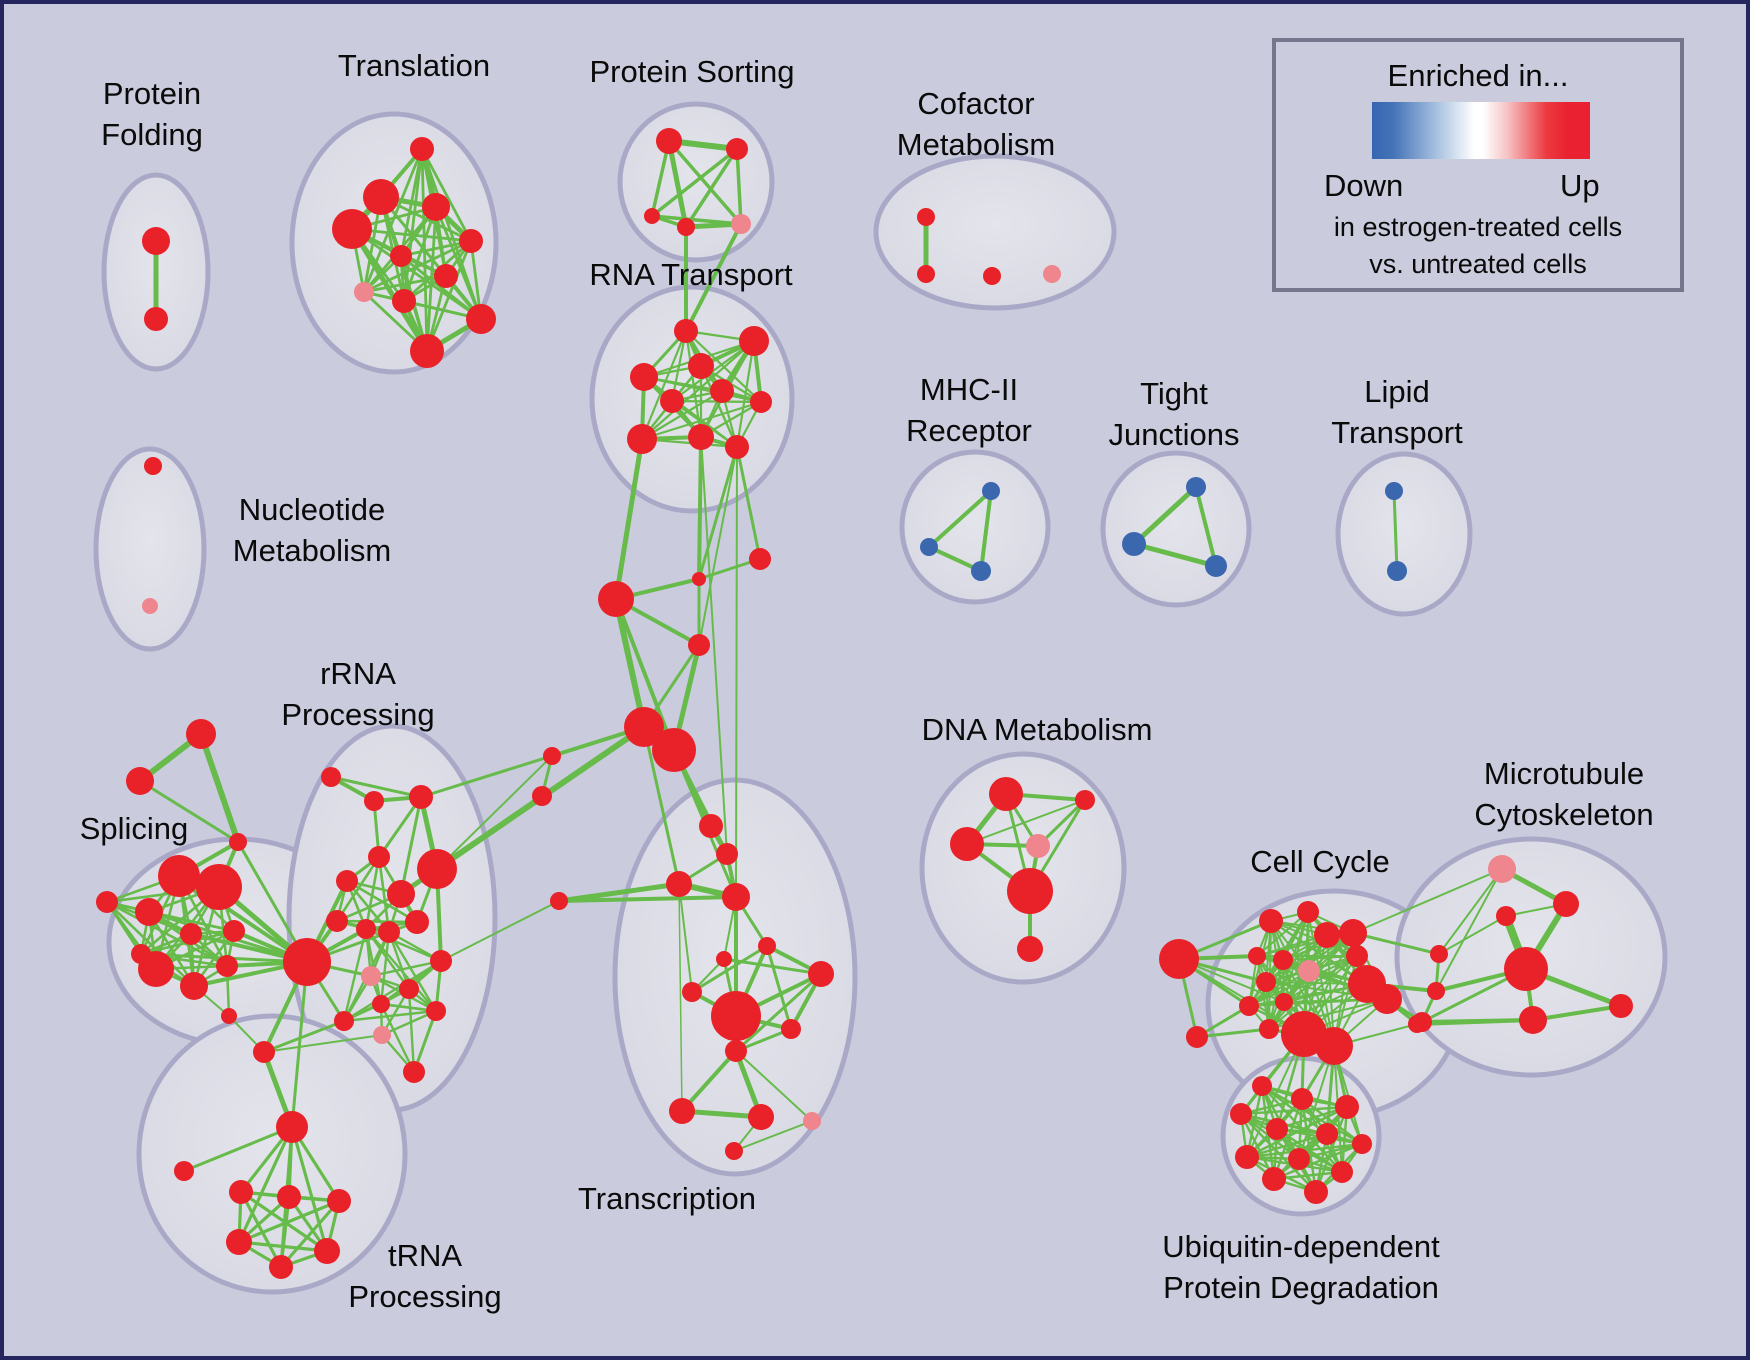 The width and height of the screenshot is (1750, 1360). I want to click on edge-trna-rrna, so click(323, 1043).